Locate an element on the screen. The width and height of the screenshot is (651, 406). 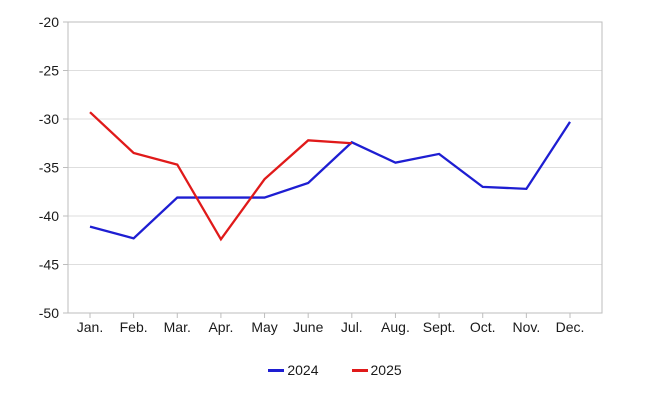
legend-swatch-2024 is located at coordinates (276, 370).